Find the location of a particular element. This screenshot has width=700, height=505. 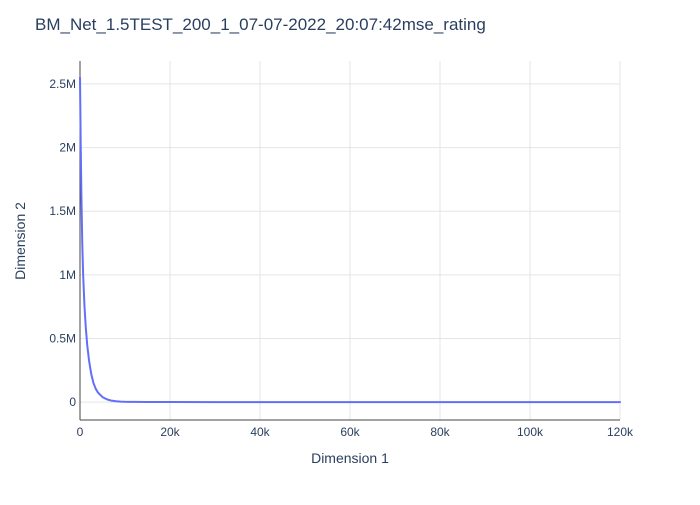

x-tick-label: 40k is located at coordinates (260, 432).